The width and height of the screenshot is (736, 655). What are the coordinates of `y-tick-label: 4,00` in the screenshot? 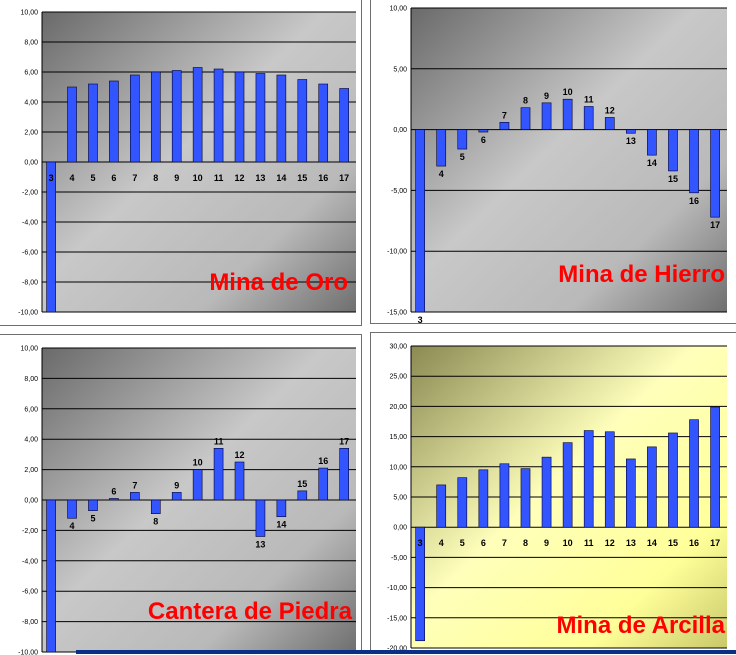 It's located at (31, 440).